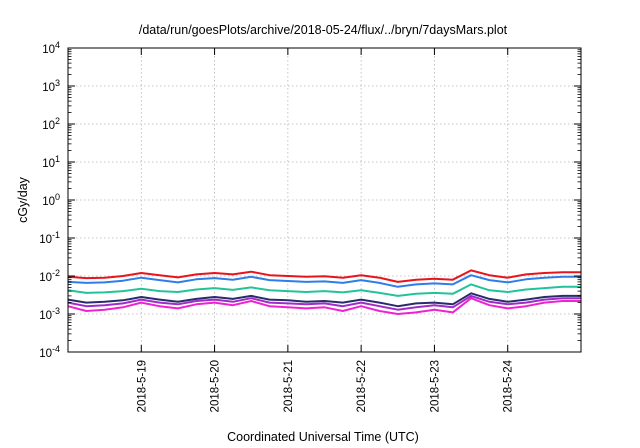 The height and width of the screenshot is (448, 640). I want to click on y-tick-label: 10¹, so click(51, 162).